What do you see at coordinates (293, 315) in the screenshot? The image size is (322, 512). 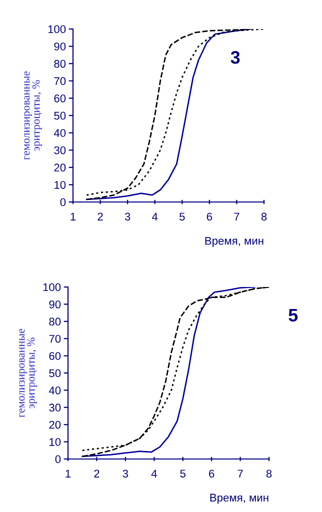 I see `text: 5` at bounding box center [293, 315].